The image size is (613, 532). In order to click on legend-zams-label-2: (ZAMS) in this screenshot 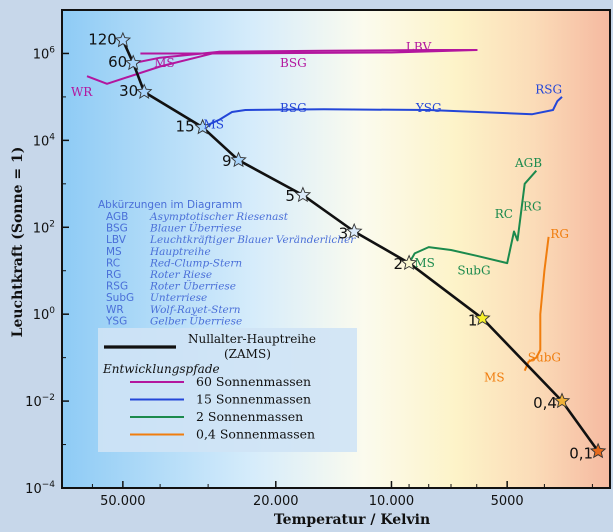, I will do `click(247, 354)`.